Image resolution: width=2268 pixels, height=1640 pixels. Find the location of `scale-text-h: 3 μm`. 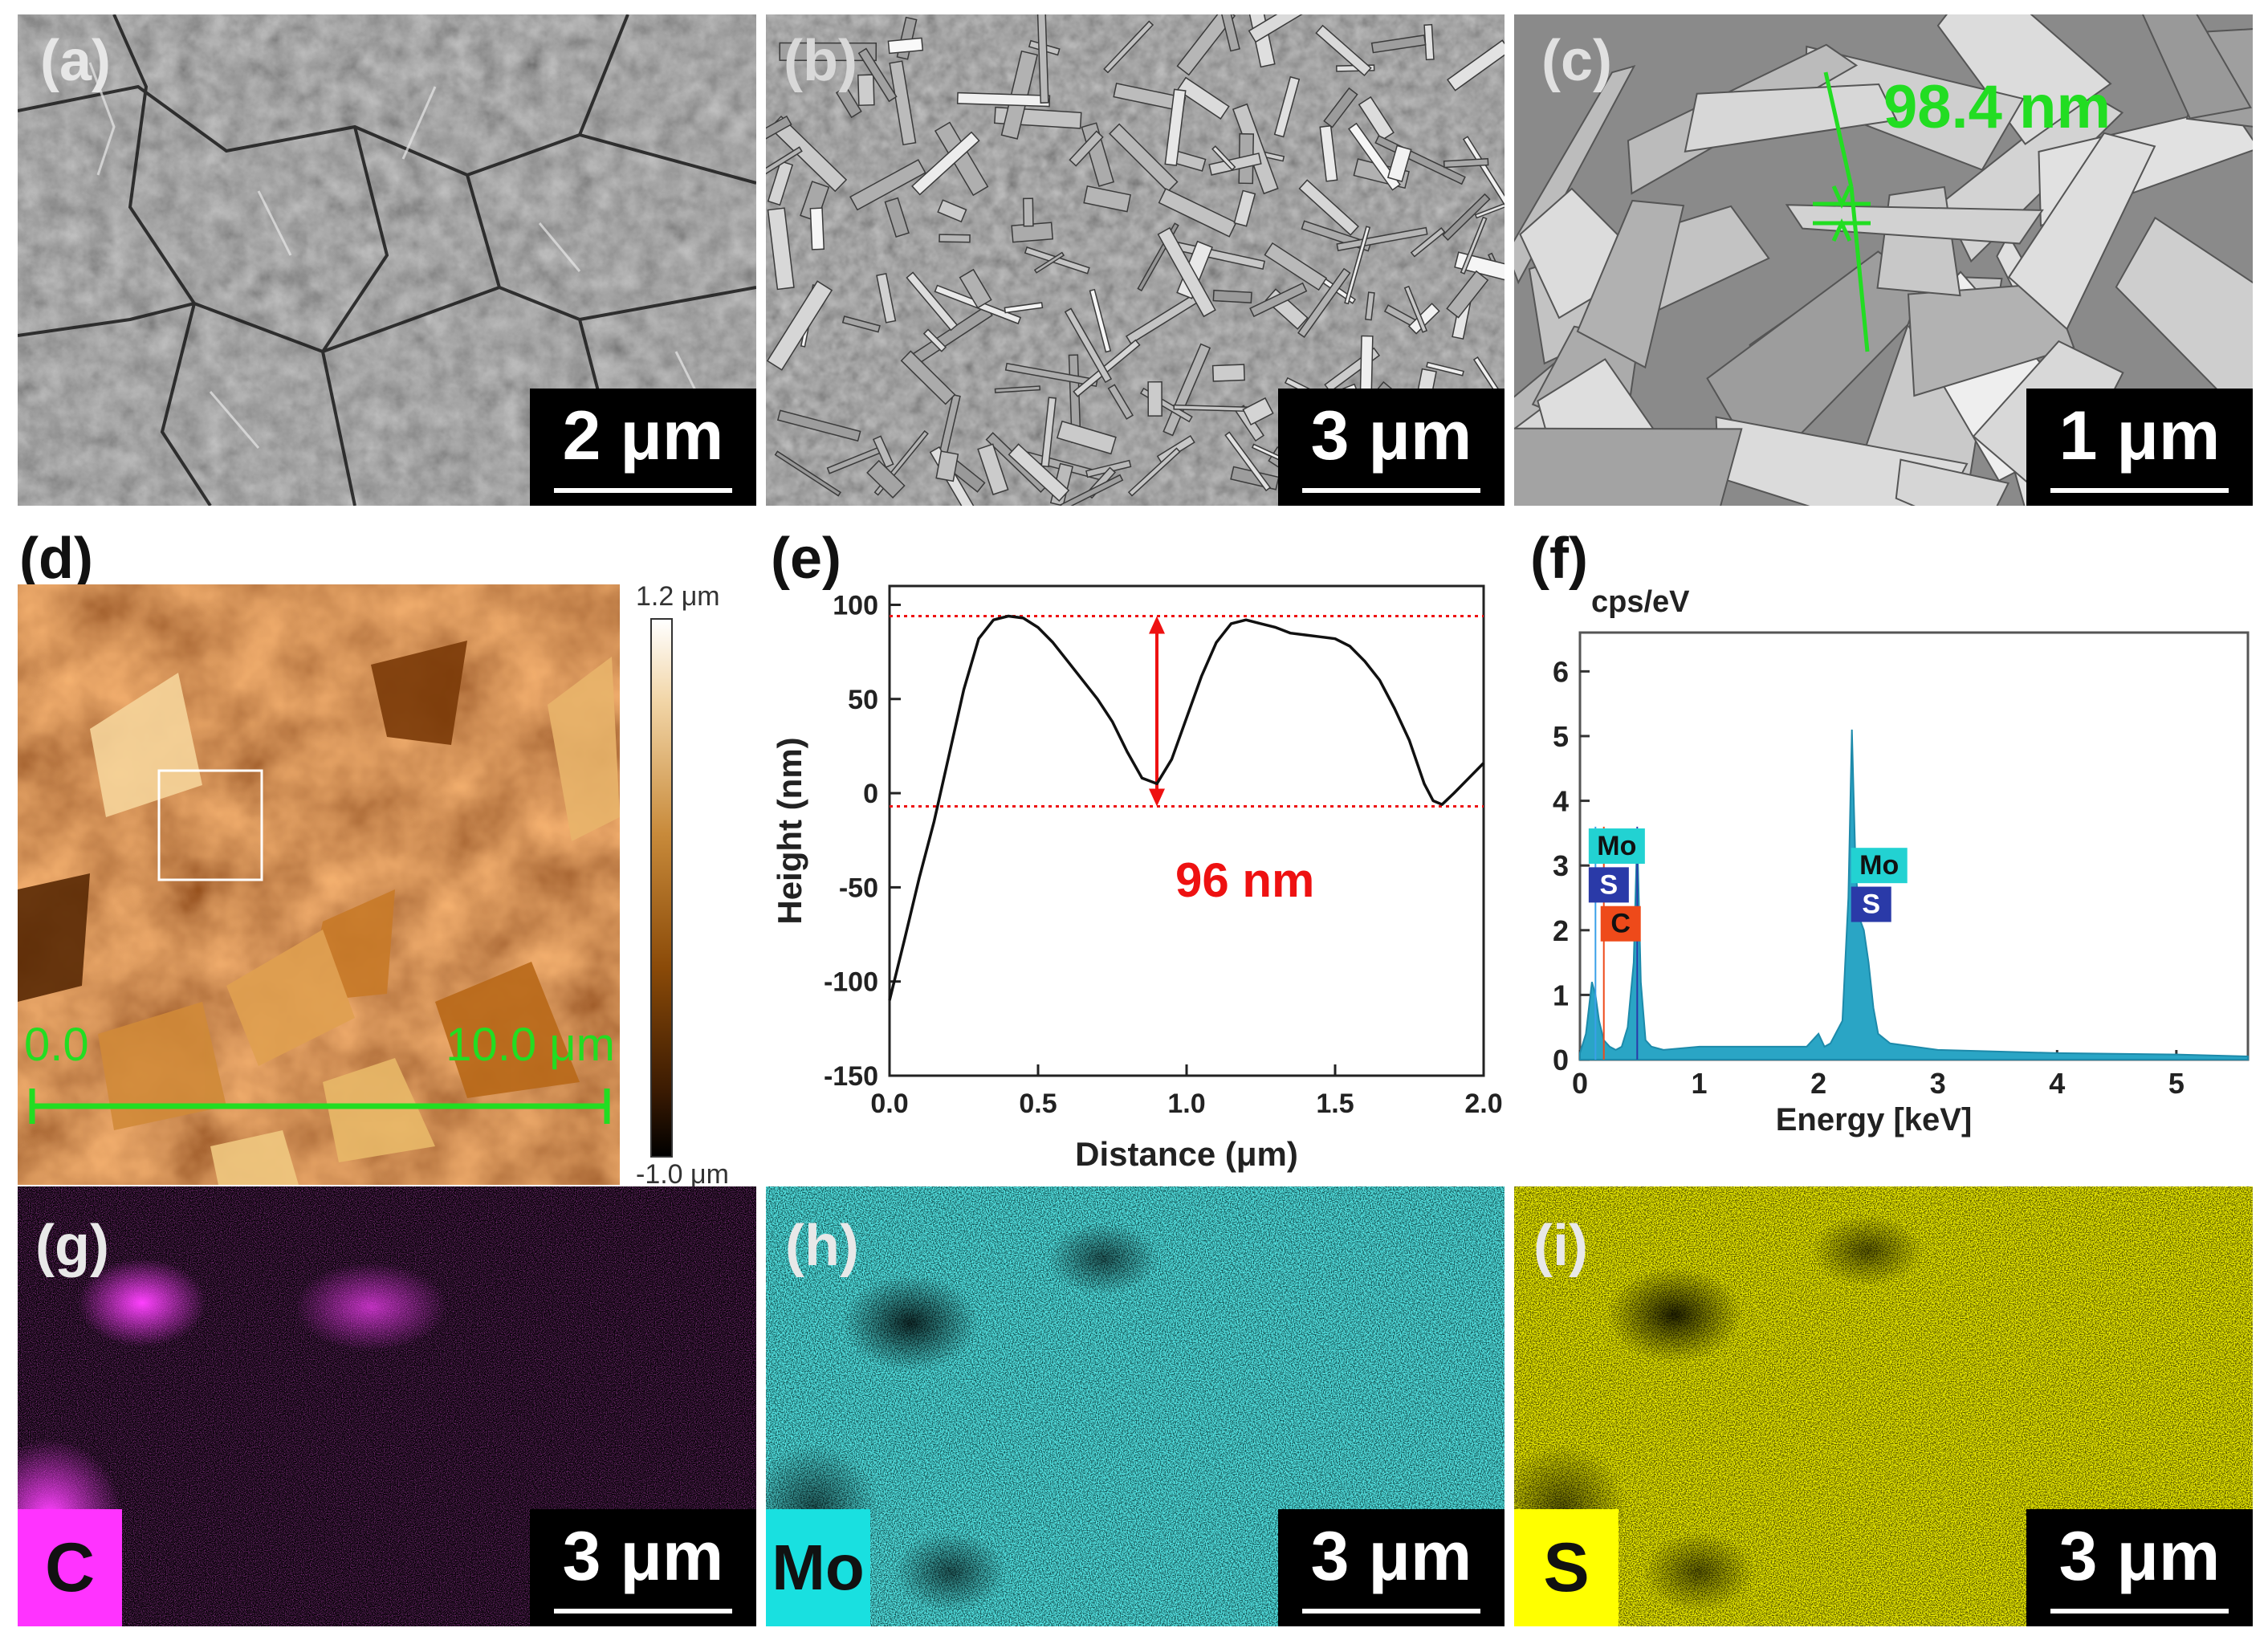

scale-text-h: 3 μm is located at coordinates (1391, 1557).